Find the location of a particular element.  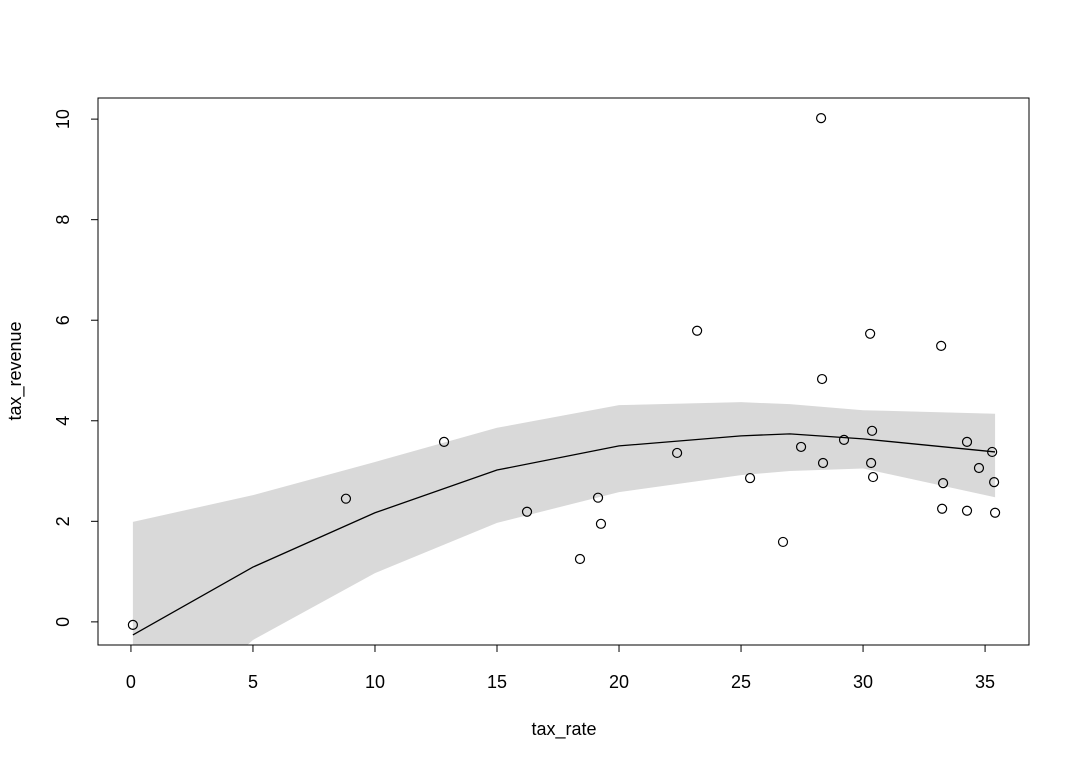

y-tick-label: 2 is located at coordinates (63, 521).